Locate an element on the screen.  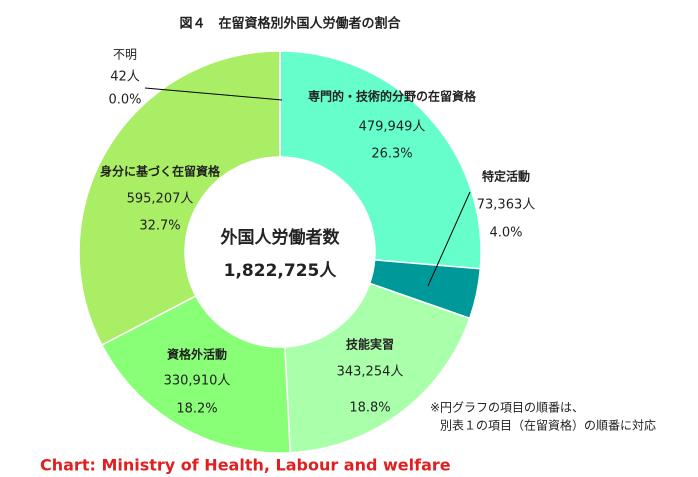
note: 別表１の項目（在留資格）の順番に対応 is located at coordinates (548, 425).